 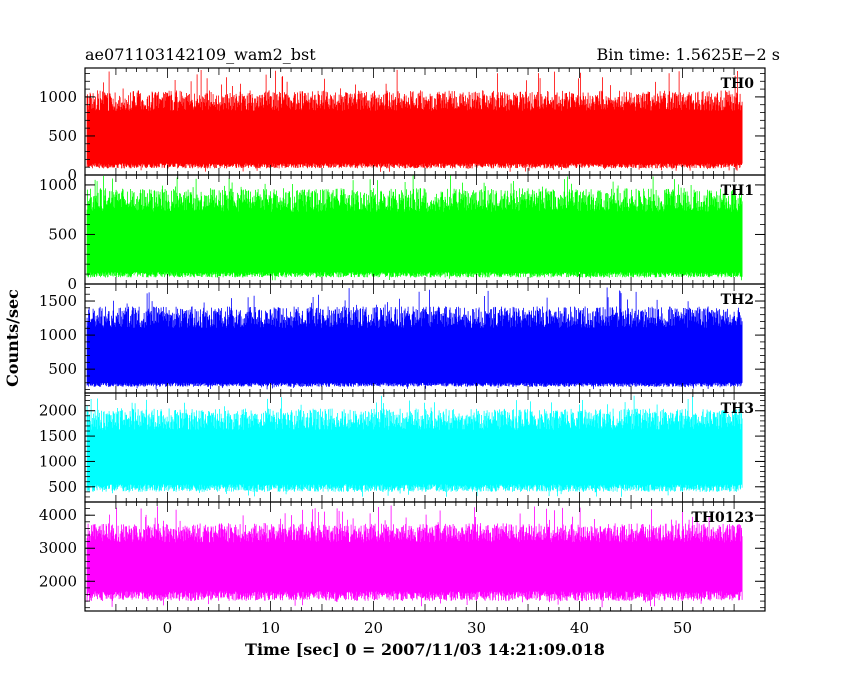 I want to click on series-label: TH2, so click(x=737, y=300).